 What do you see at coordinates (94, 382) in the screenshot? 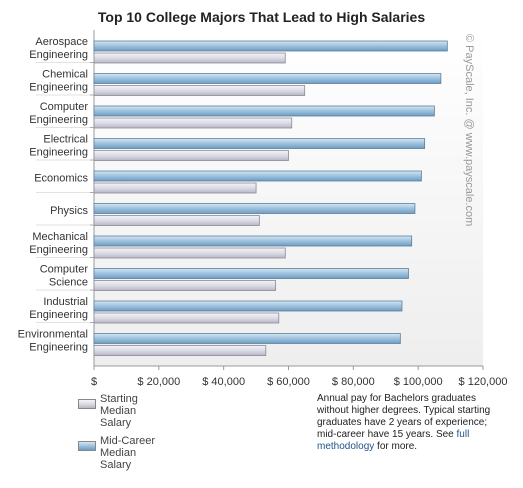
I see `x-tick-label: $` at bounding box center [94, 382].